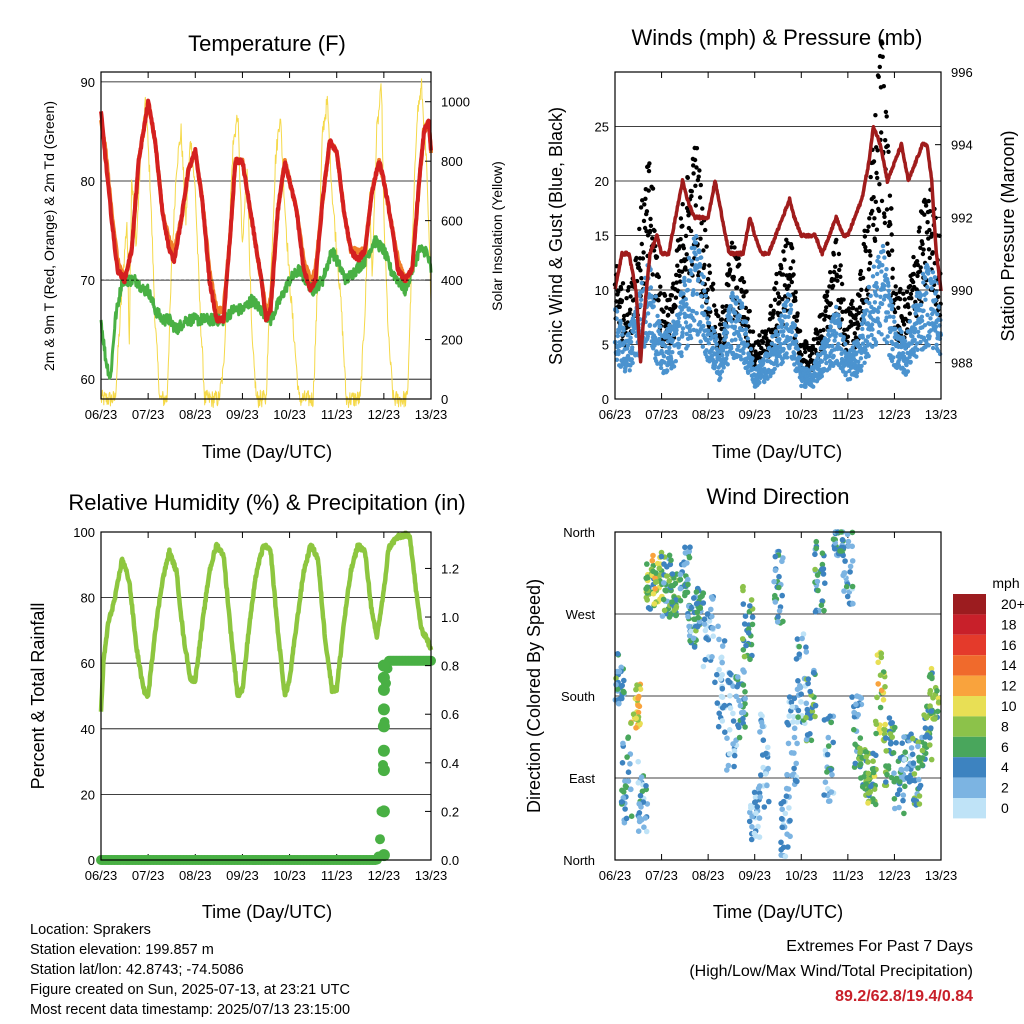  Describe the element at coordinates (534, 696) in the screenshot. I see `winddir-ylabel: Direction (Colored By Speed)` at that location.